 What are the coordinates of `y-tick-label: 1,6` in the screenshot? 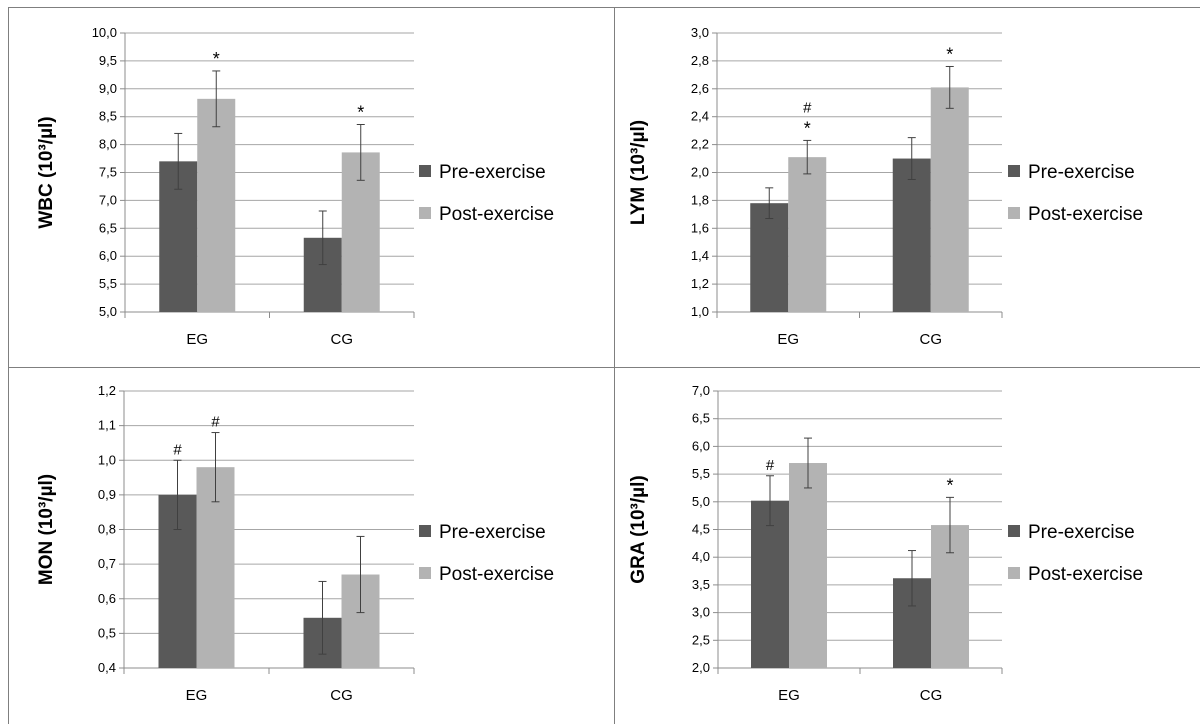 It's located at (700, 227).